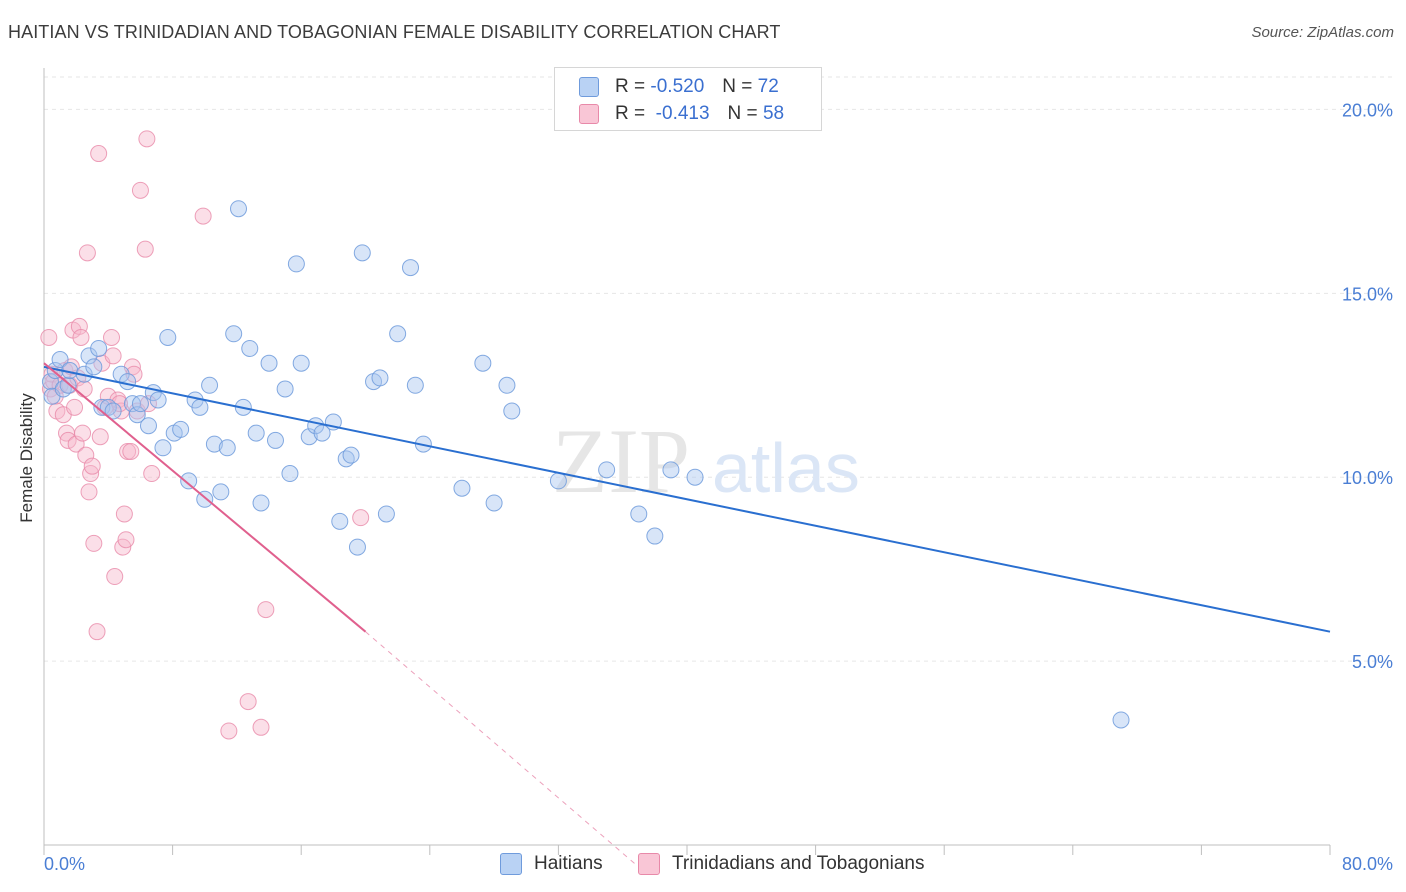 The width and height of the screenshot is (1406, 892). I want to click on x-tick-label: 0.0%, so click(64, 864).